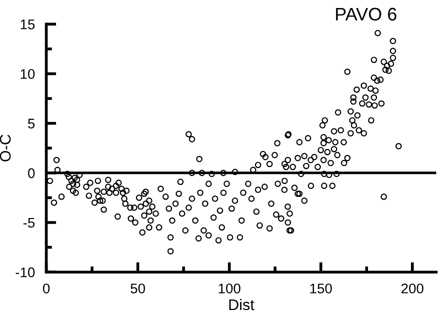  What do you see at coordinates (5, 148) in the screenshot?
I see `y-axis-title: O-C` at bounding box center [5, 148].